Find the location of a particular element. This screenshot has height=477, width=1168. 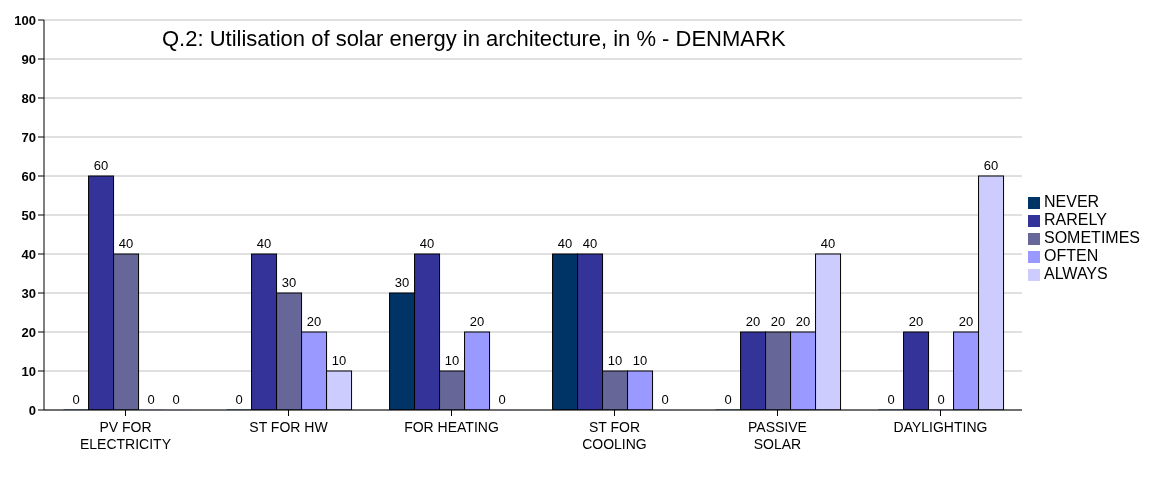

y-tick-label: 60 is located at coordinates (28, 176).